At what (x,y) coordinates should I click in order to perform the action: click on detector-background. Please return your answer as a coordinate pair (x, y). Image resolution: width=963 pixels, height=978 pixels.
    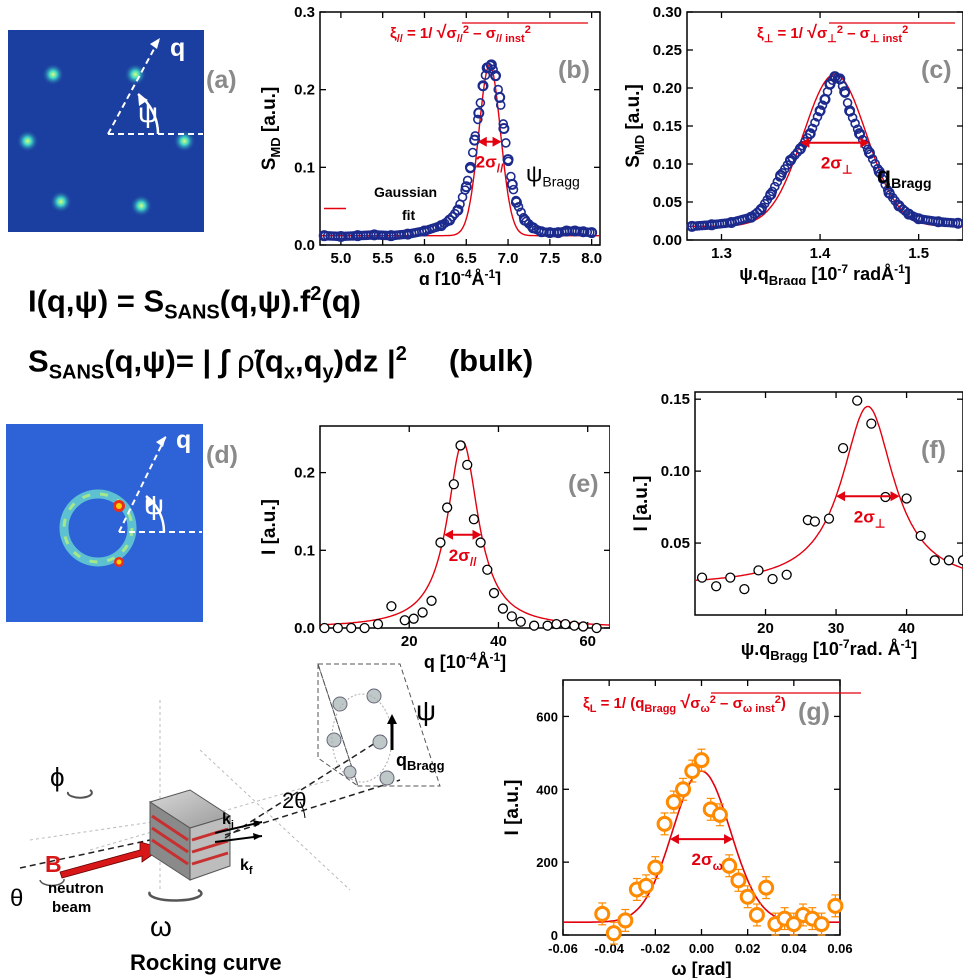
    Looking at the image, I should click on (106, 131).